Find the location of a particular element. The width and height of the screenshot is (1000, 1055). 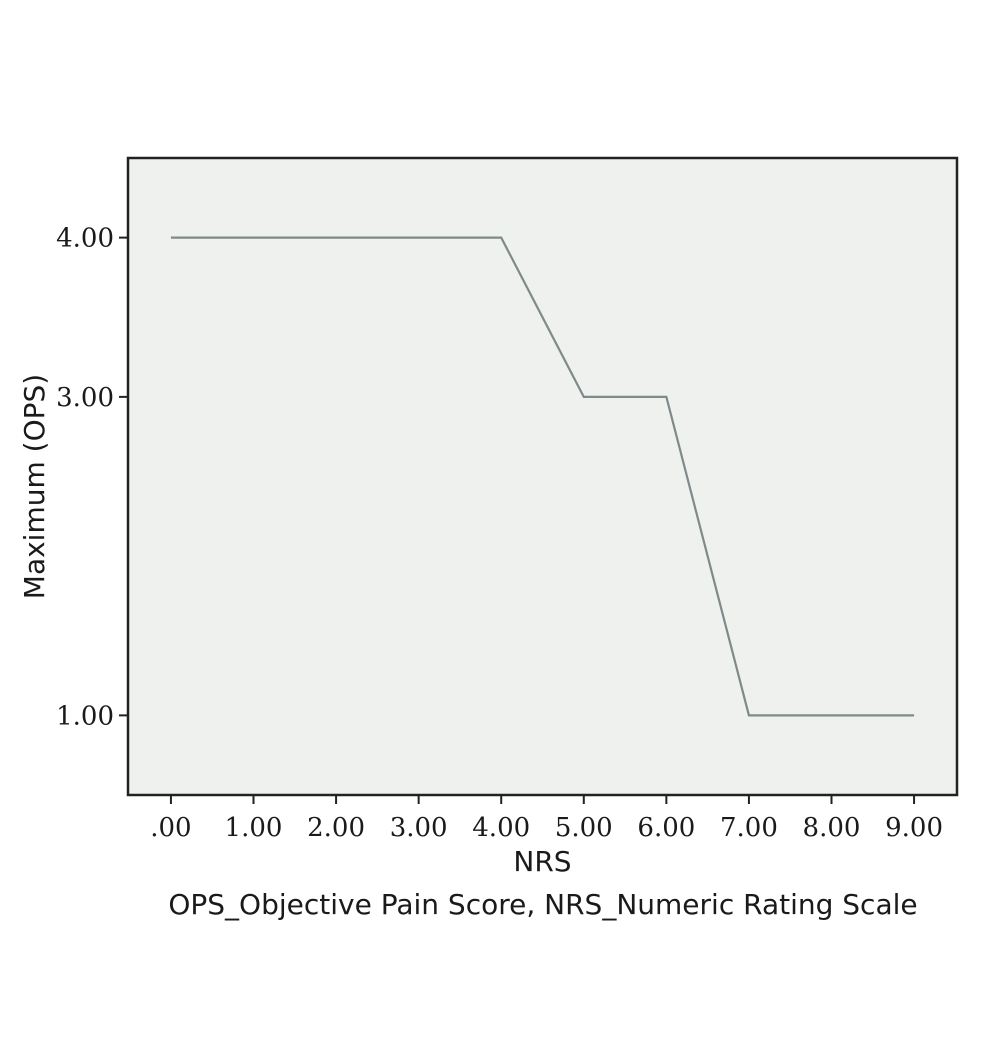

y-axis-title: Maximum (OPS) is located at coordinates (34, 486).